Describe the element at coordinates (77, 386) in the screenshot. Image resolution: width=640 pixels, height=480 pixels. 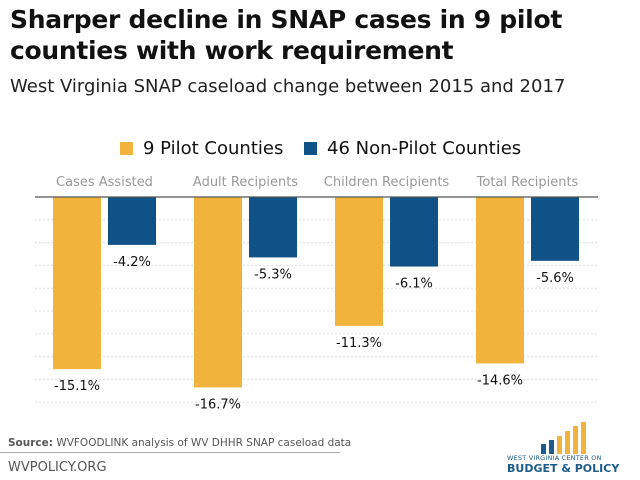
I see `data-label: -15.1%` at that location.